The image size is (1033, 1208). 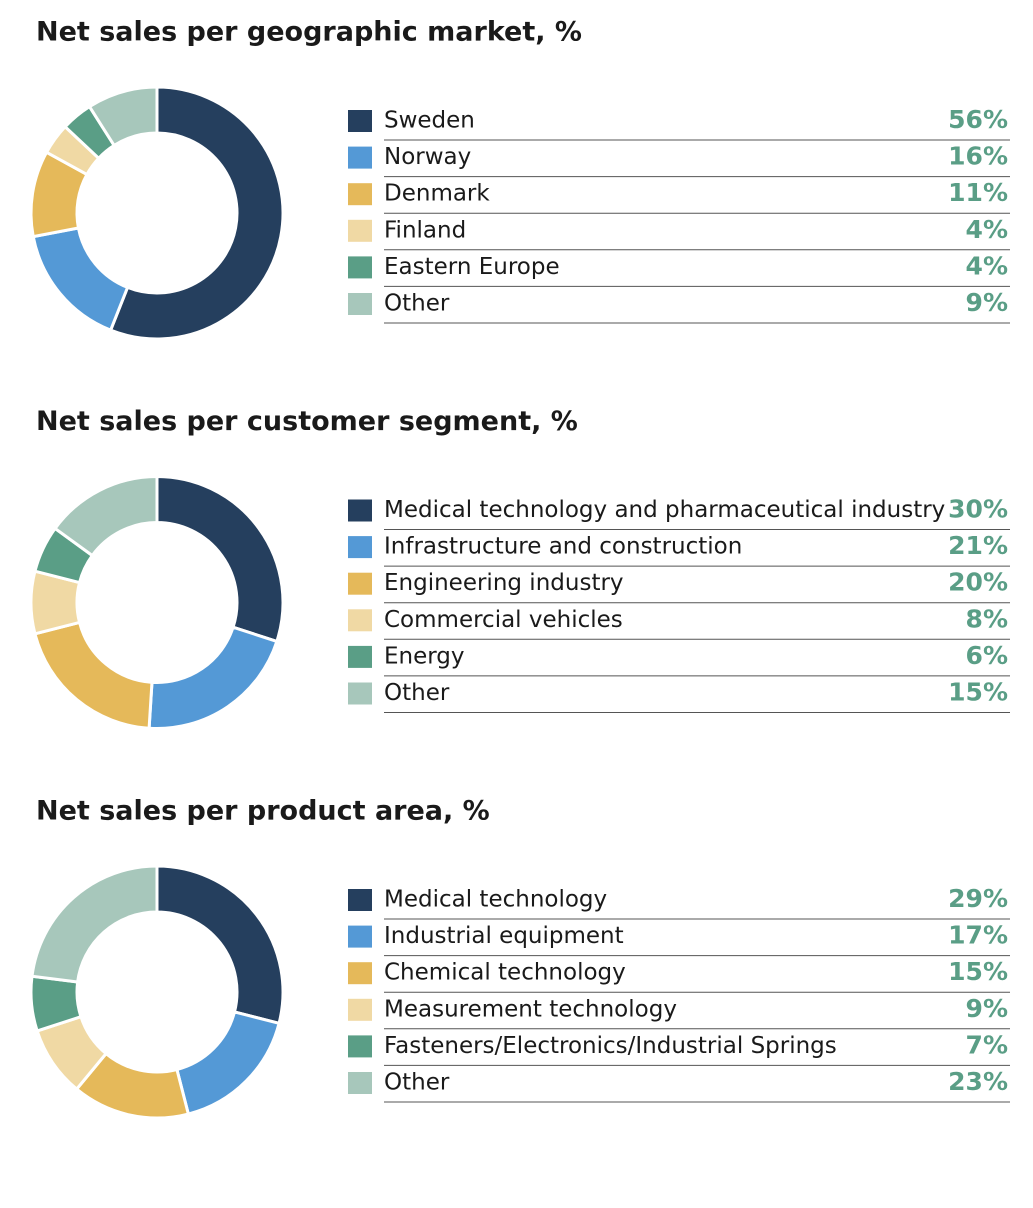 What do you see at coordinates (307, 421) in the screenshot?
I see `chart-title: Net sales per customer segment, %` at bounding box center [307, 421].